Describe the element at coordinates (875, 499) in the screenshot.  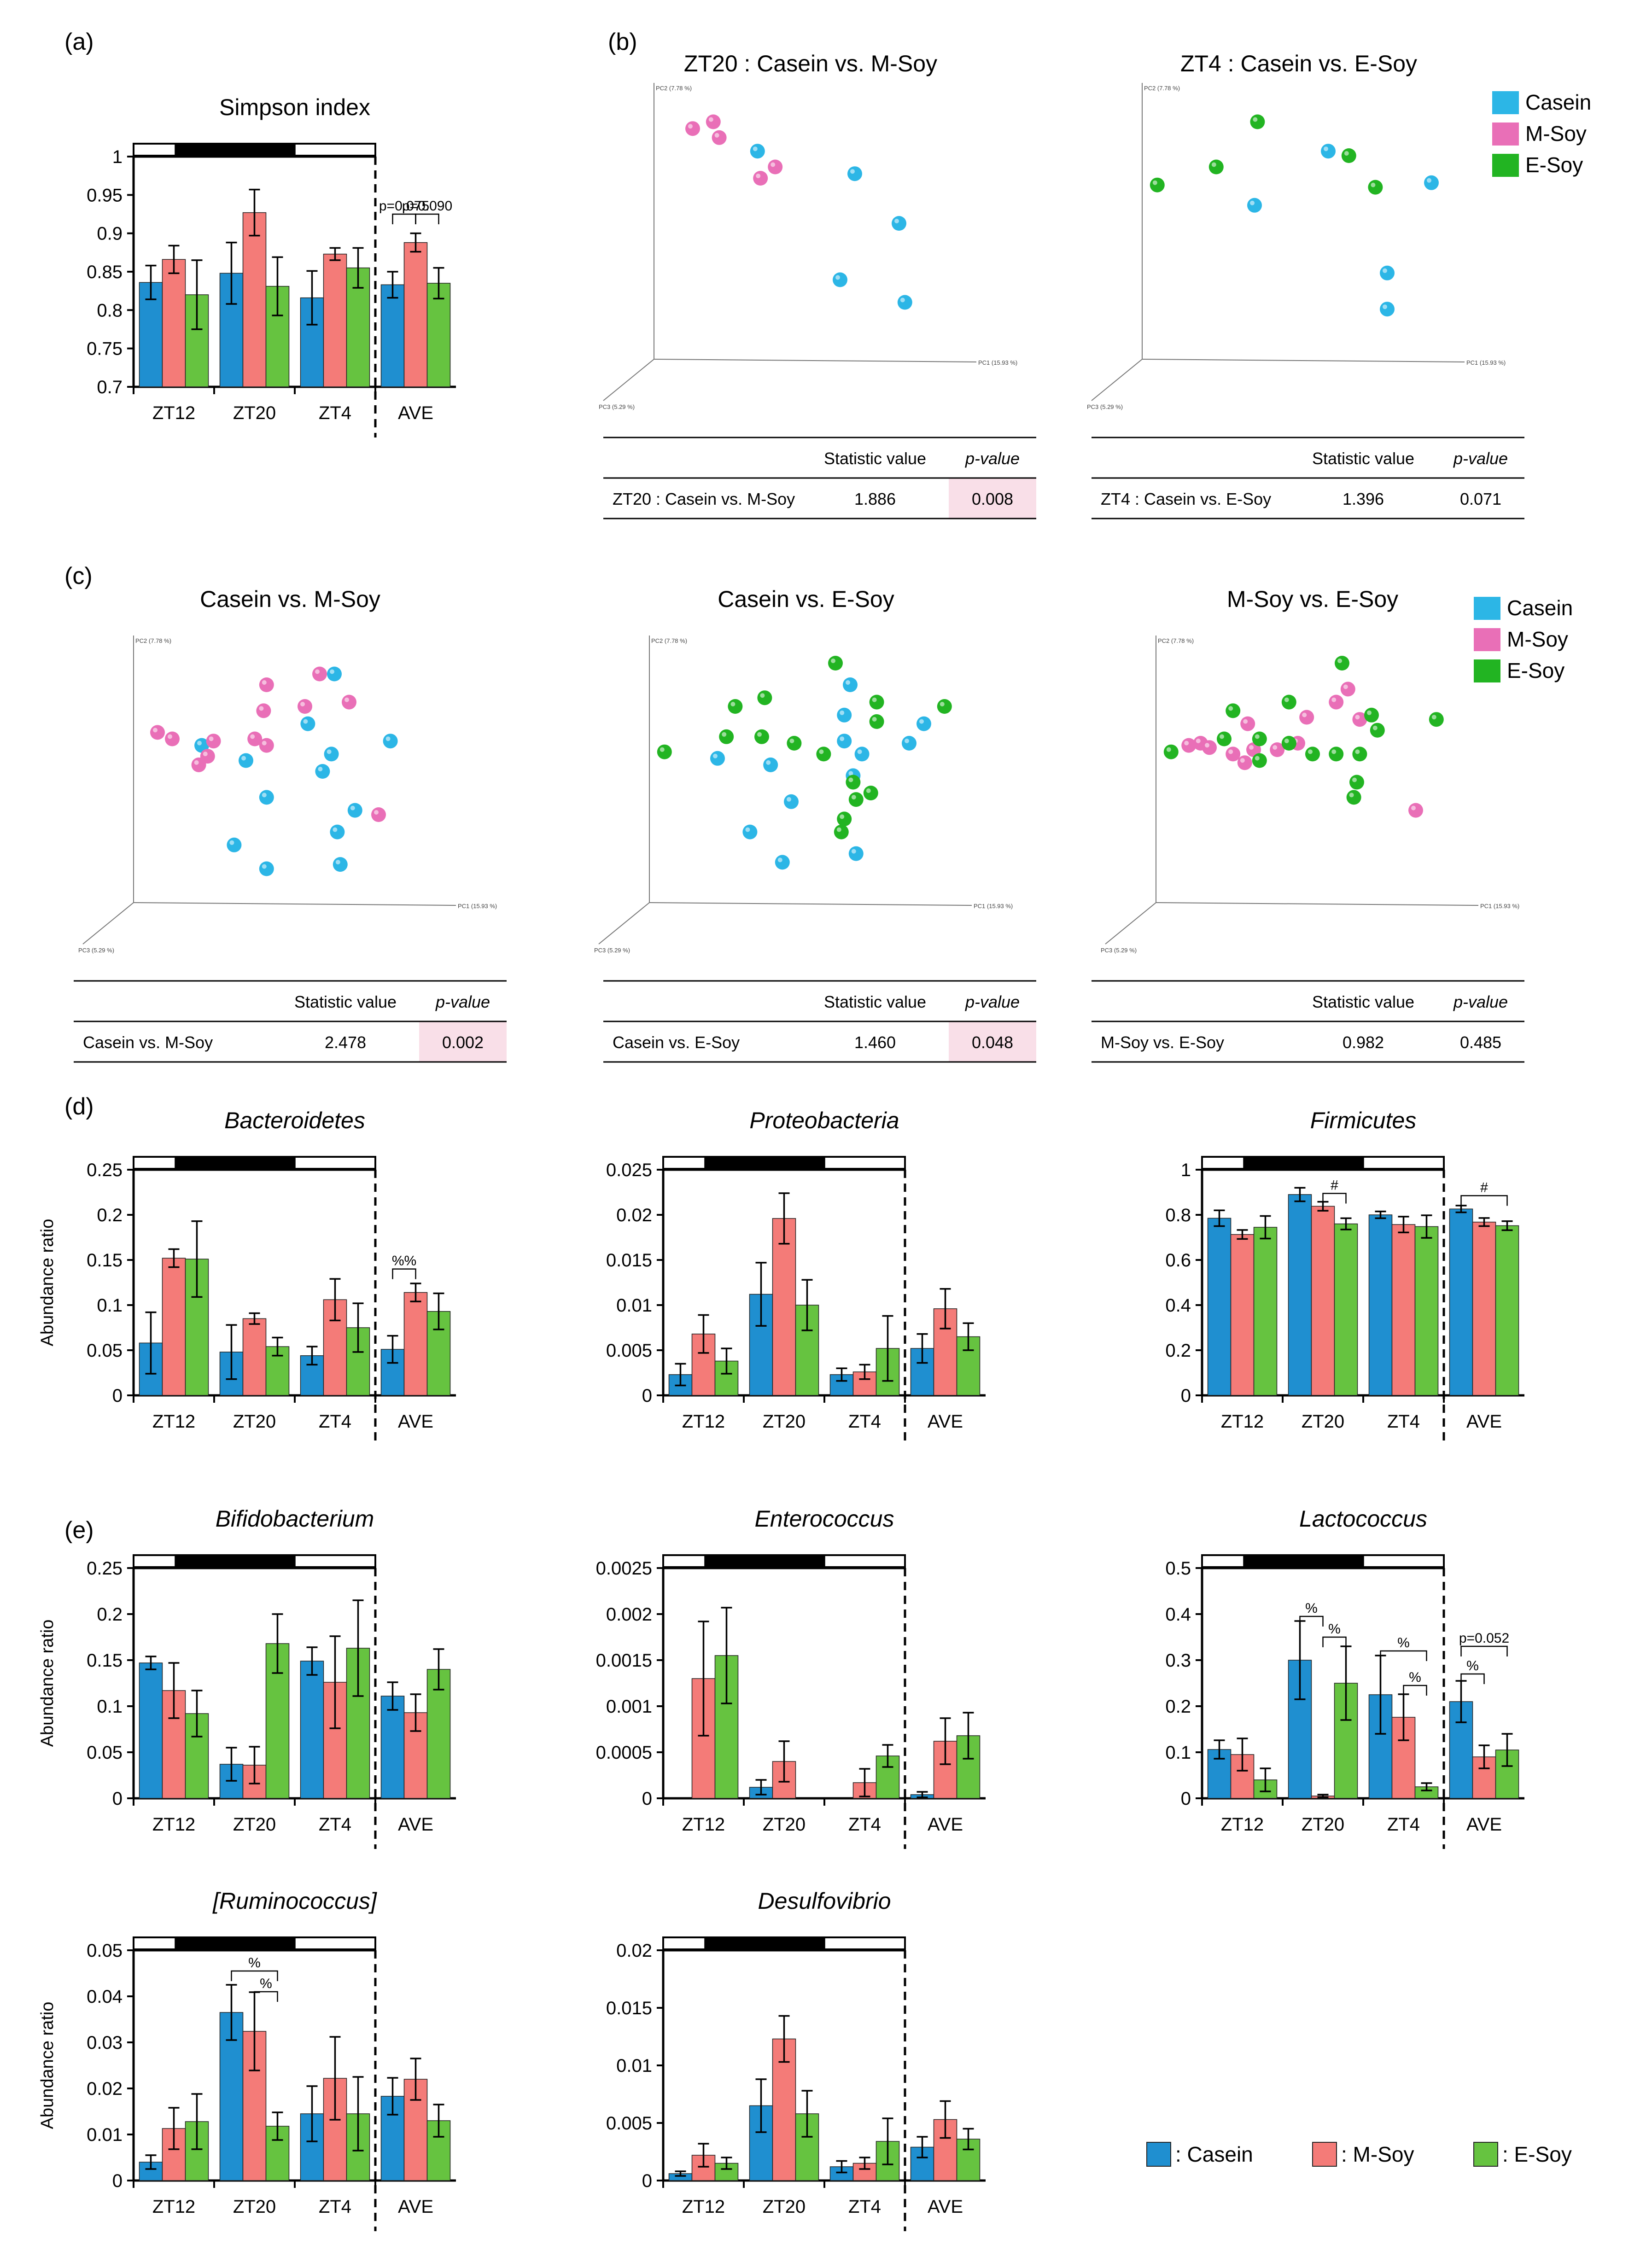
I see `table-statistic-value: 1.886` at that location.